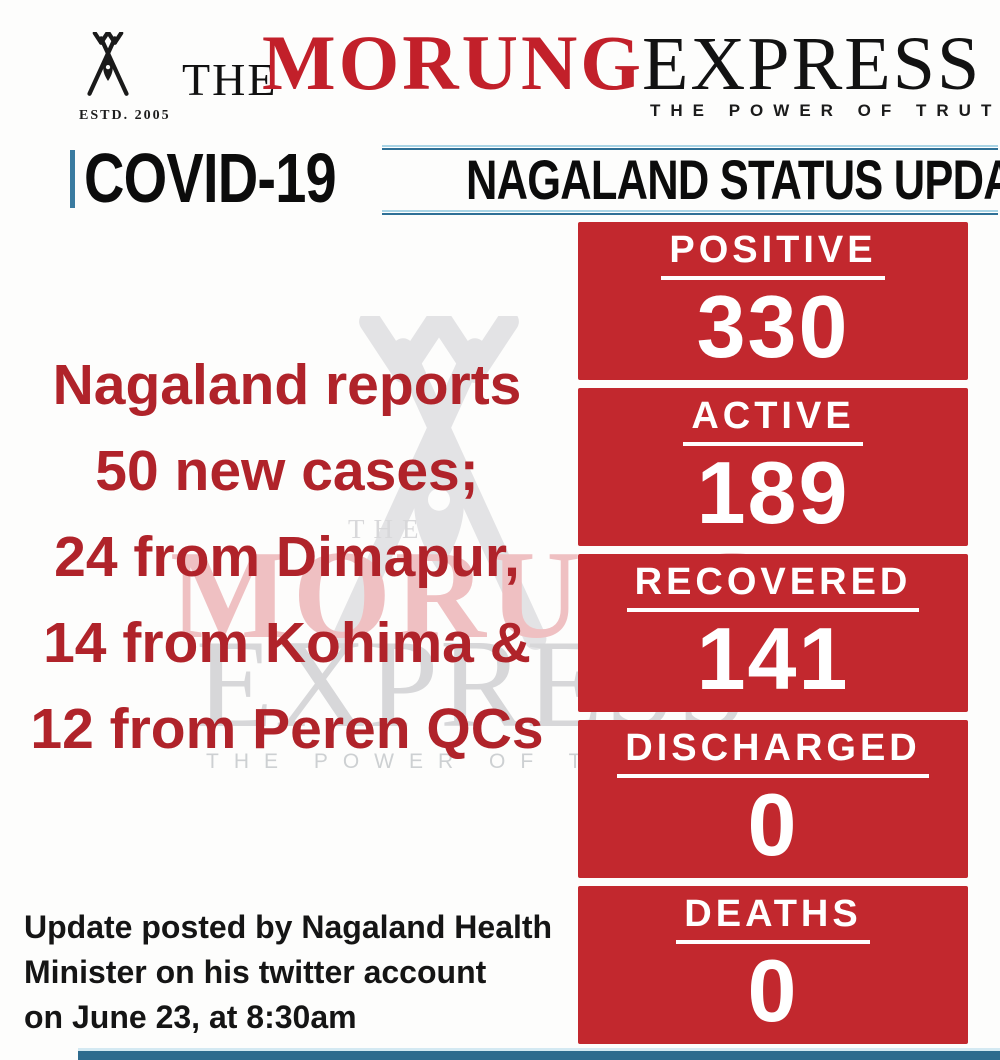 The height and width of the screenshot is (1060, 1000). Describe the element at coordinates (108, 64) in the screenshot. I see `morung-logo-icon` at that location.